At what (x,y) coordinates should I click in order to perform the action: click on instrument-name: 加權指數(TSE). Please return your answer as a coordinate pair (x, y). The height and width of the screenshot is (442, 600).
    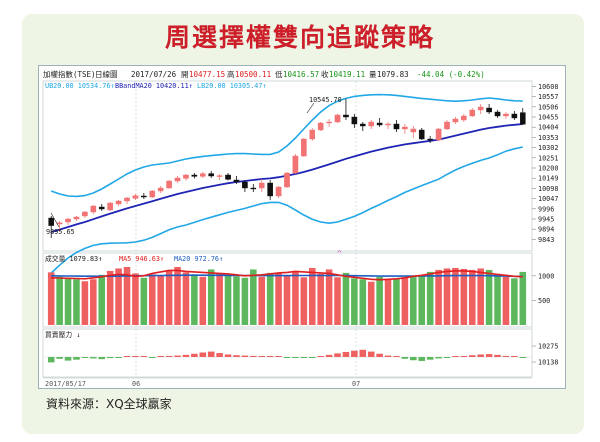
    Looking at the image, I should click on (69, 74).